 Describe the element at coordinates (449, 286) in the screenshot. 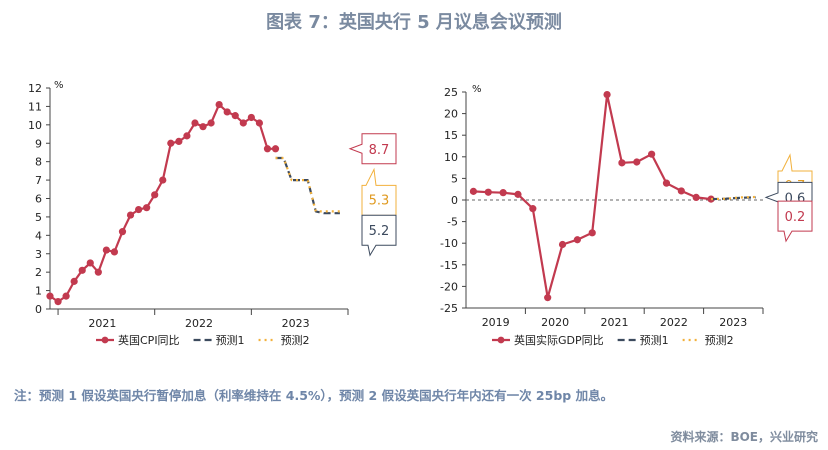

I see `chart2-y-tick-label: -20` at that location.